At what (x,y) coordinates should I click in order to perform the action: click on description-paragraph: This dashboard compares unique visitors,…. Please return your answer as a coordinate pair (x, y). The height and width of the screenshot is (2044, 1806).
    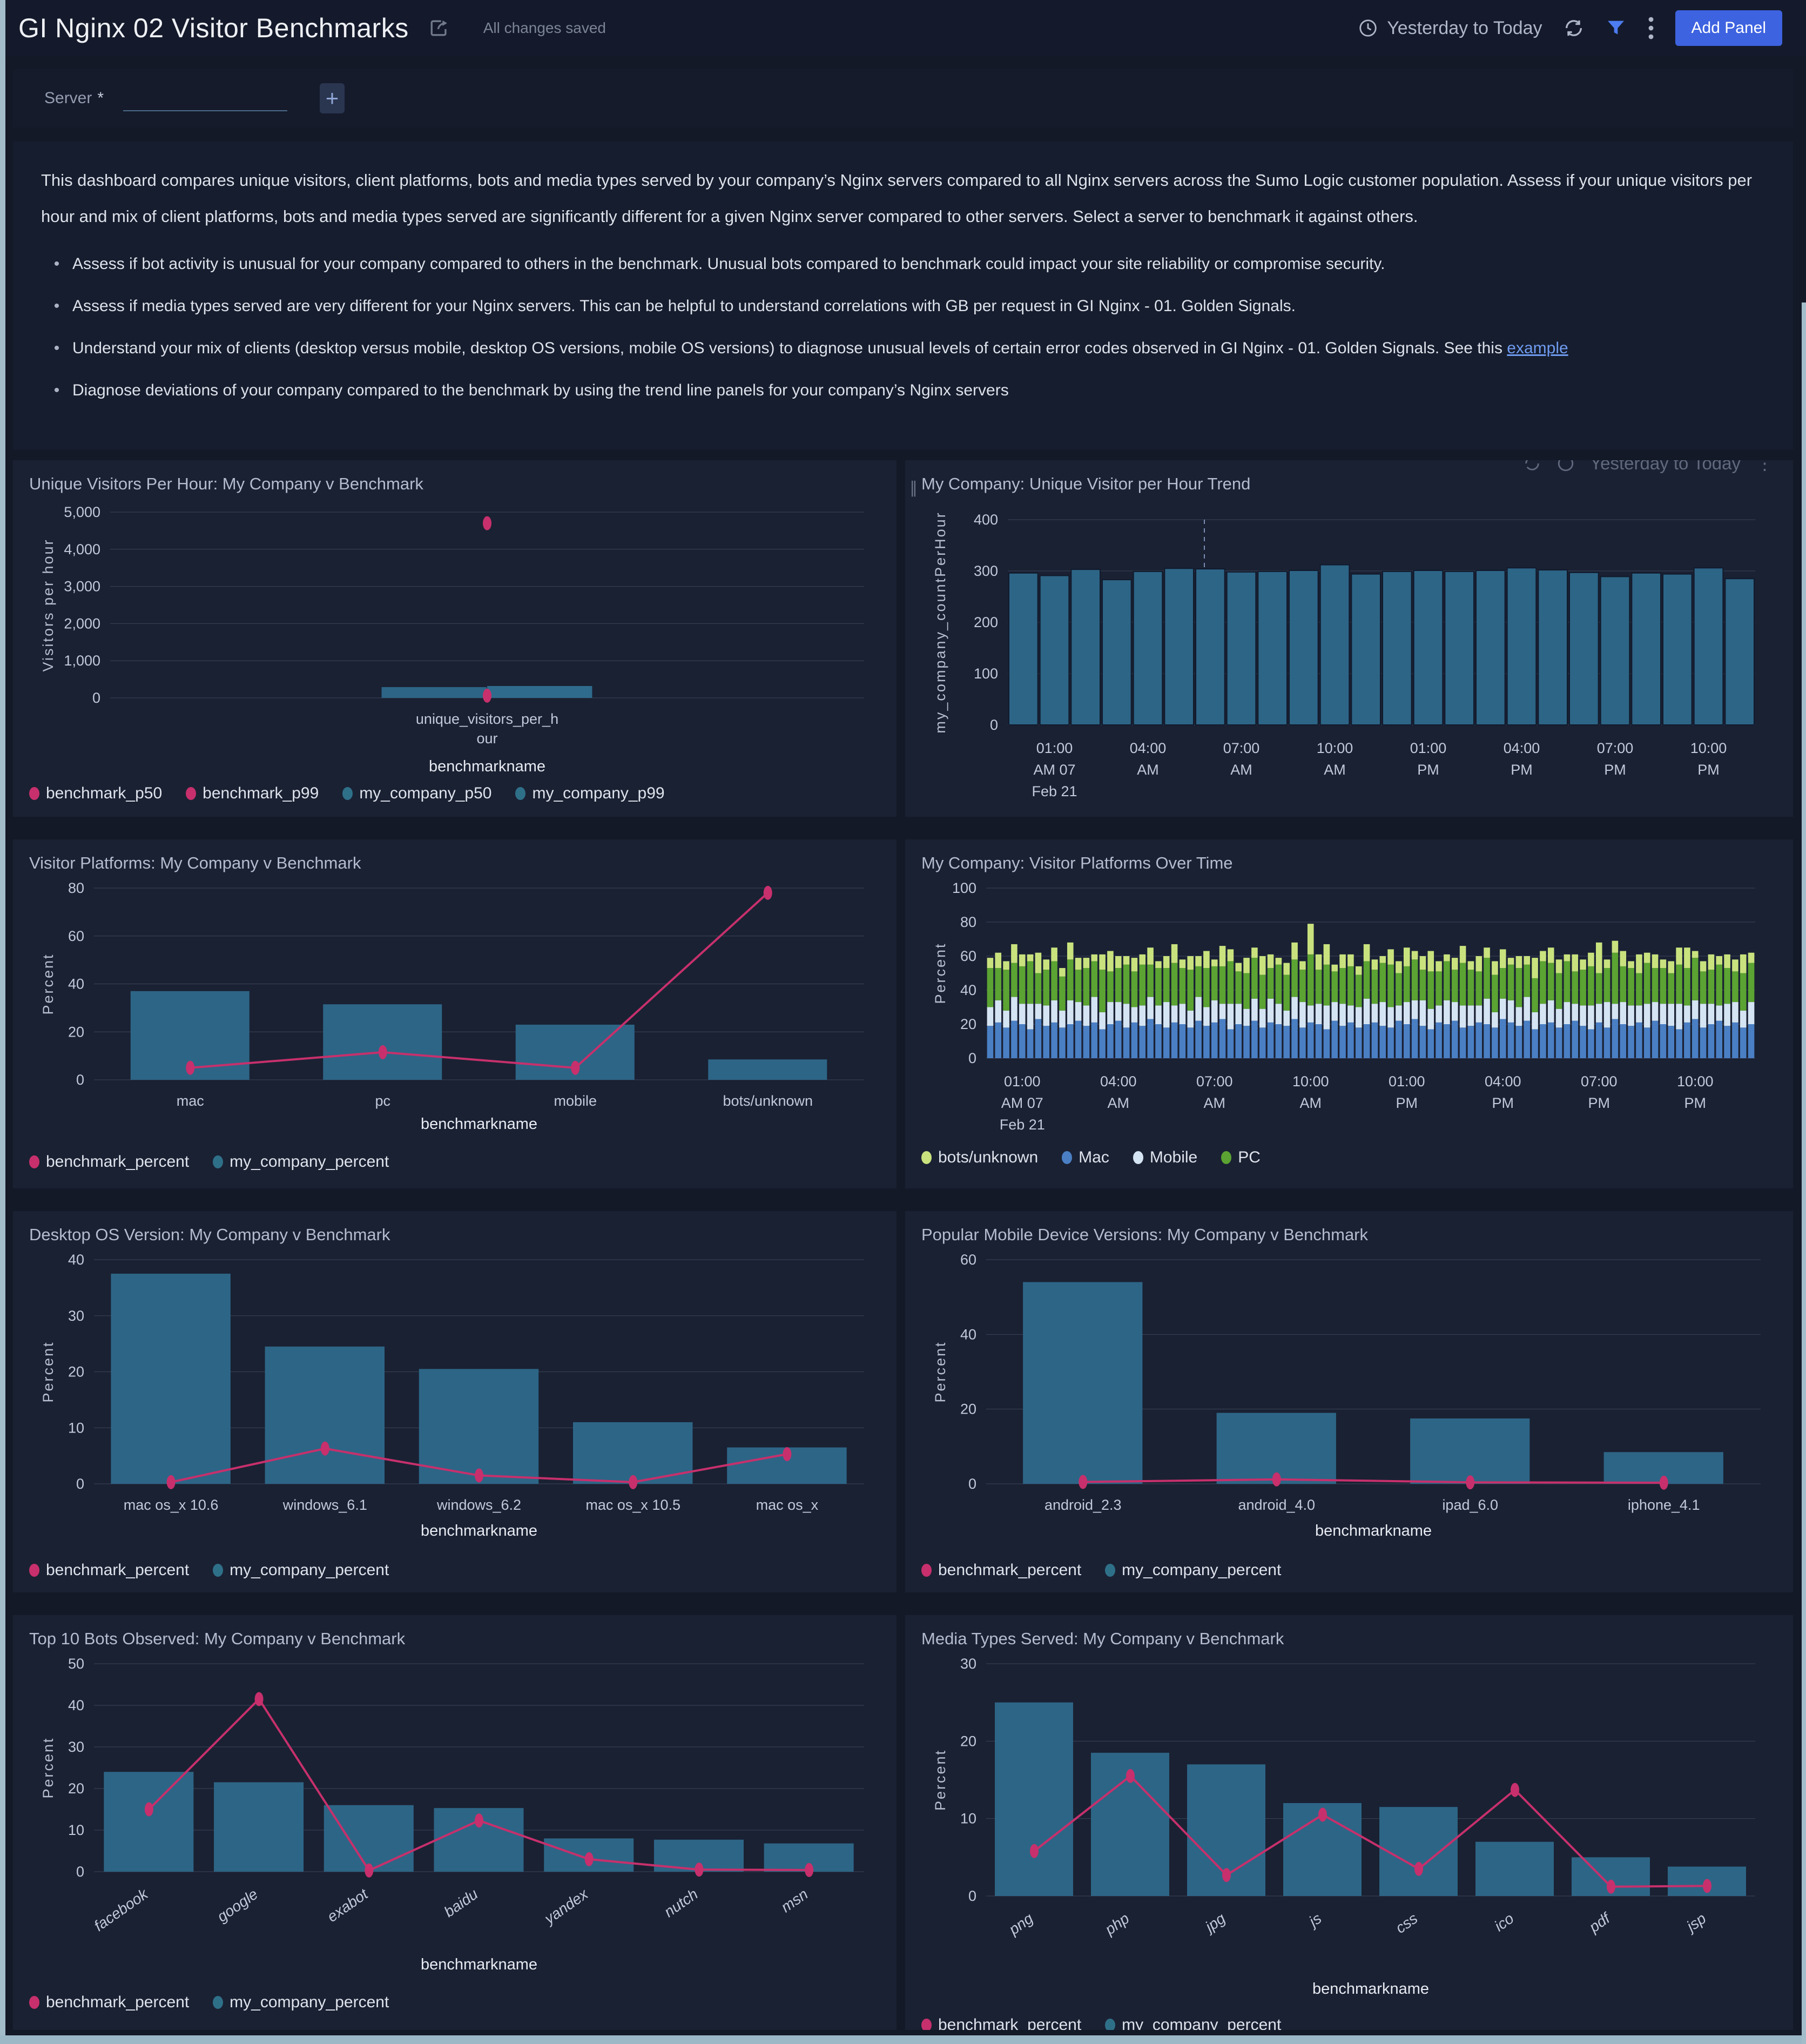
    Looking at the image, I should click on (897, 198).